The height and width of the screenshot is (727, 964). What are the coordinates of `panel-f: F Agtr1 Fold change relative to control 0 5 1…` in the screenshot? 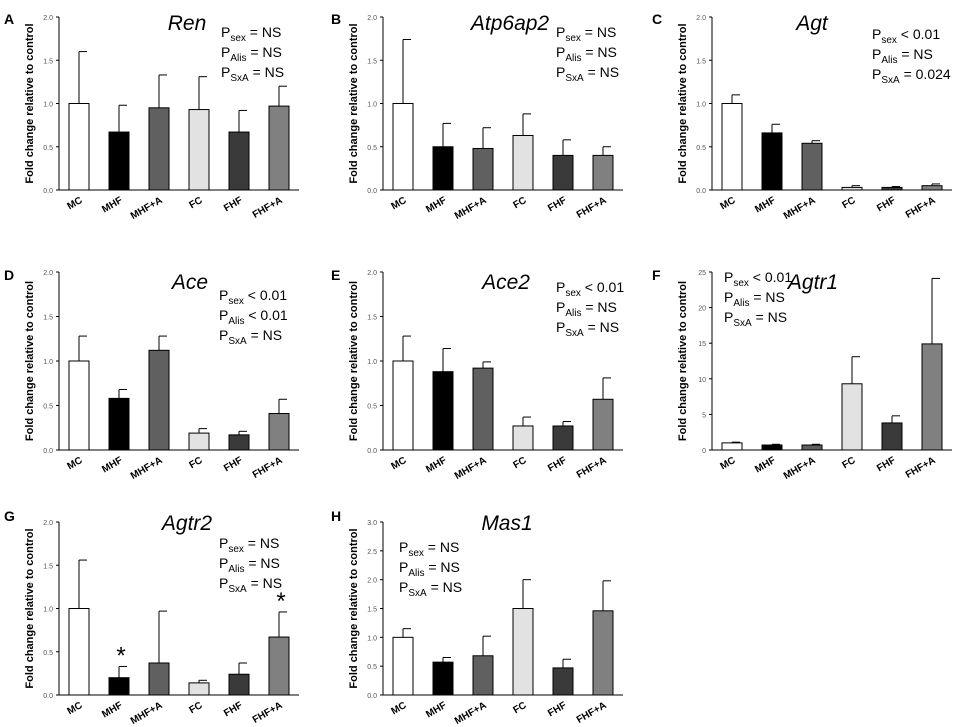 It's located at (802, 374).